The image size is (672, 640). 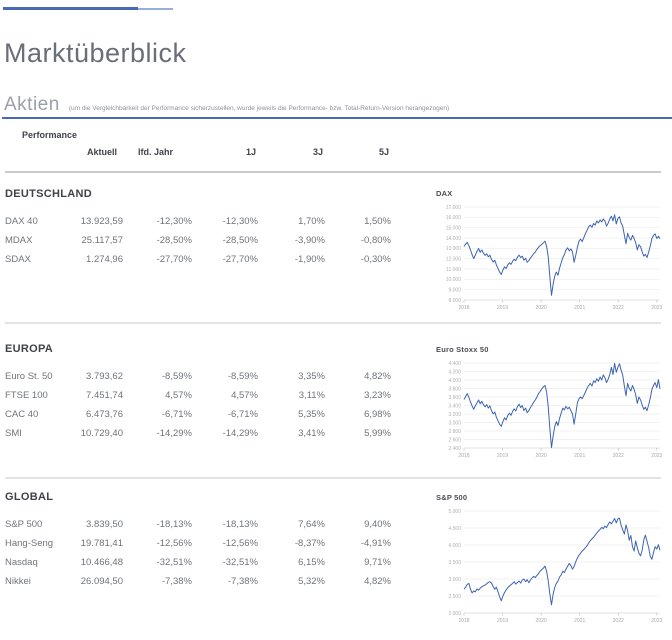 What do you see at coordinates (452, 497) in the screenshot?
I see `chart-title: S&P 500` at bounding box center [452, 497].